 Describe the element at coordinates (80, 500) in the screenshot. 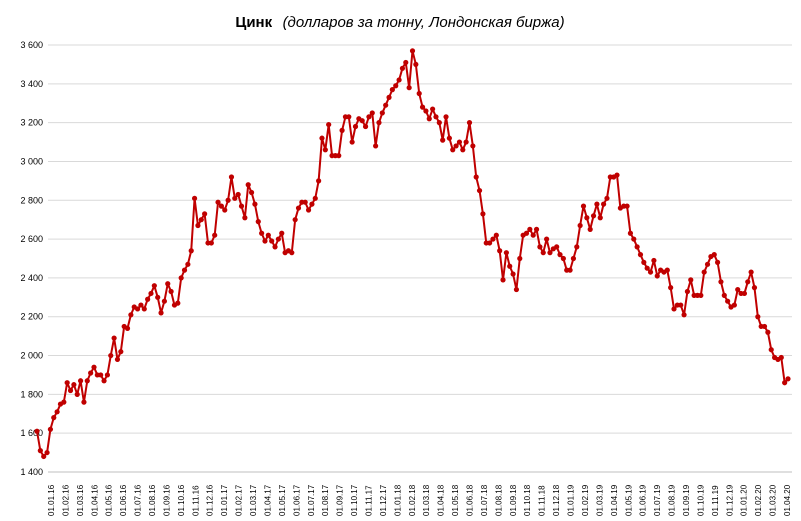

I see `x-tick-label: 01.03.16` at that location.